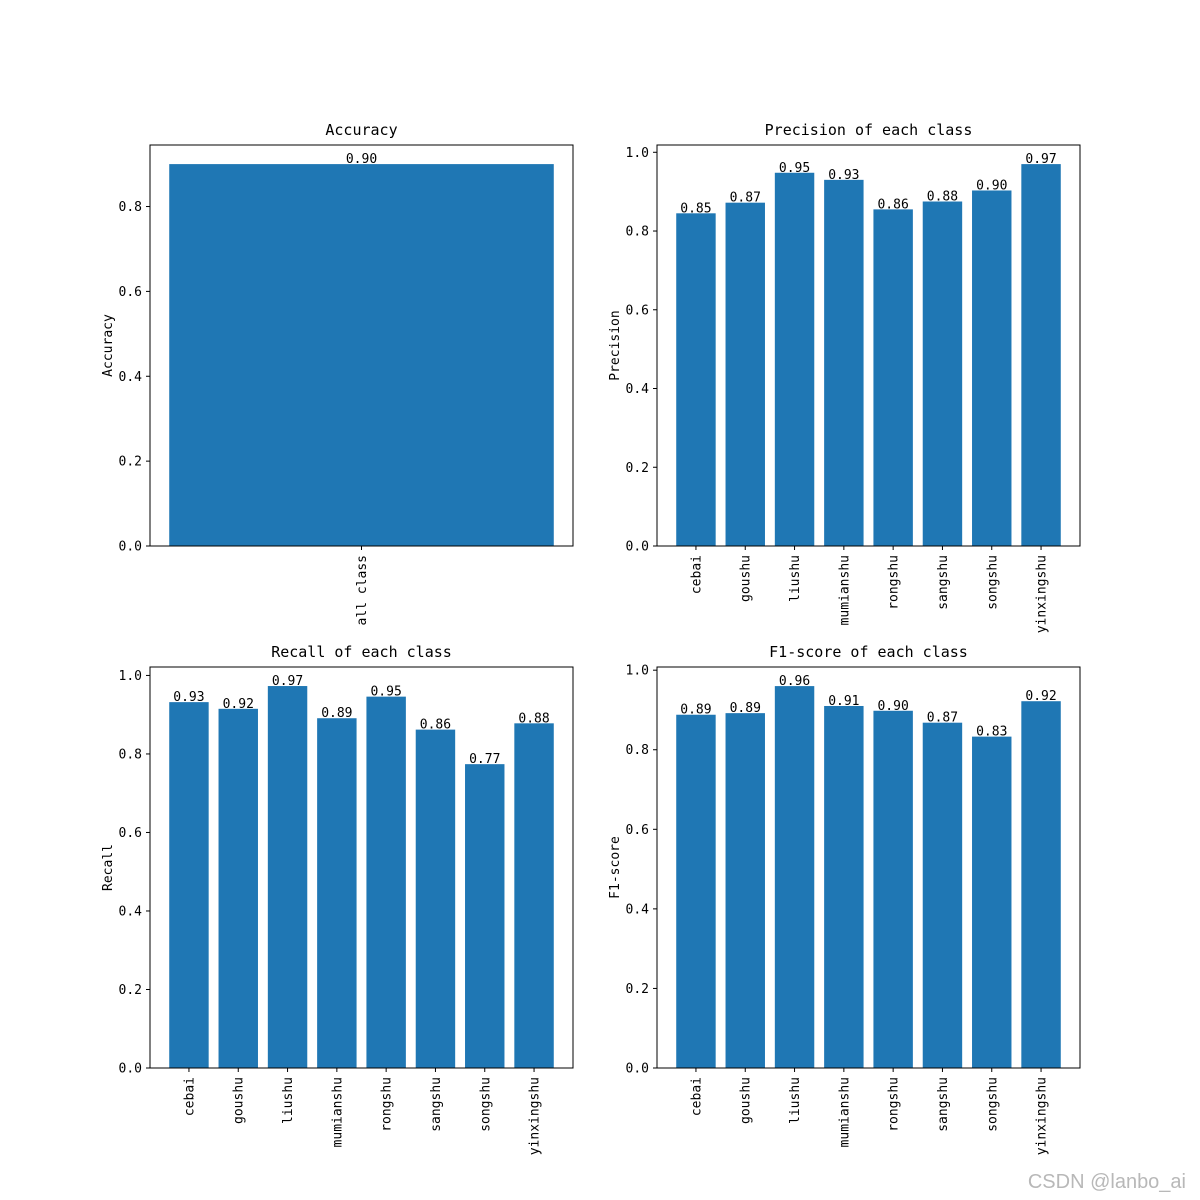 This screenshot has height=1200, width=1200. What do you see at coordinates (843, 701) in the screenshot?
I see `bar-value-label: 0.91` at bounding box center [843, 701].